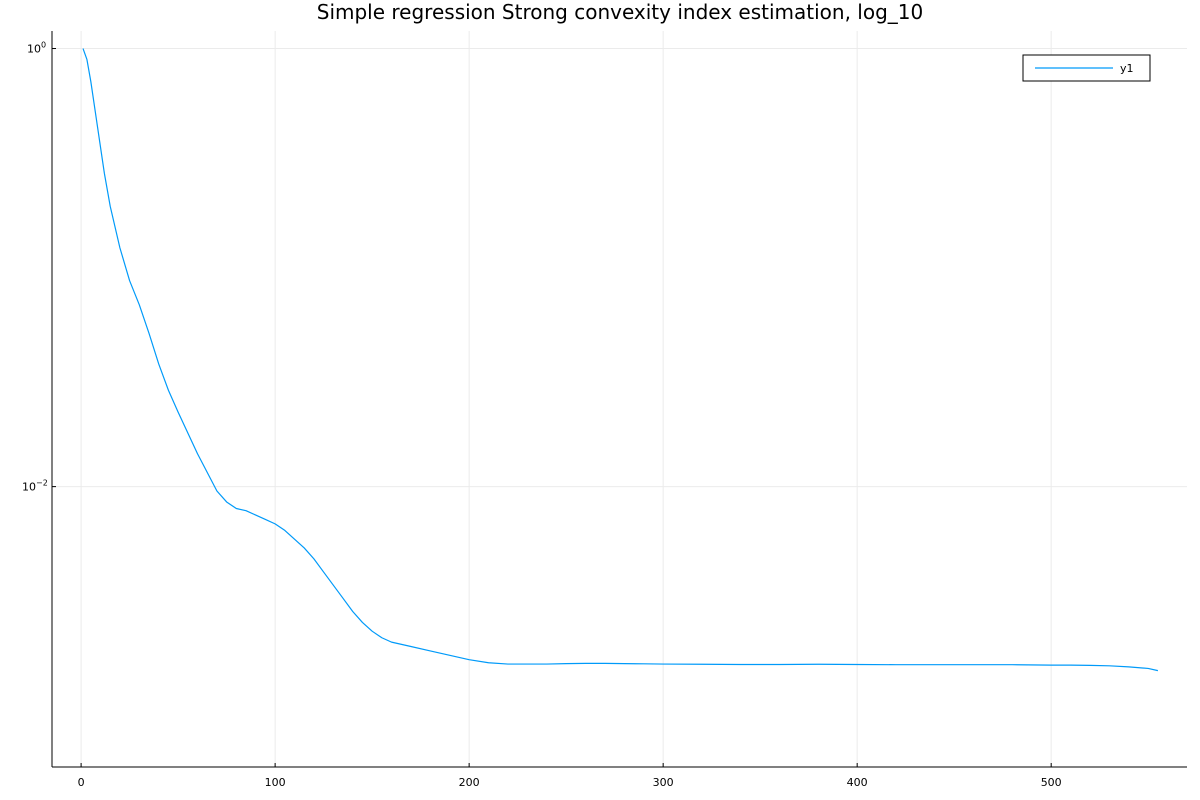 This screenshot has width=1200, height=800. What do you see at coordinates (857, 782) in the screenshot?
I see `x-tick-label: 400` at bounding box center [857, 782].